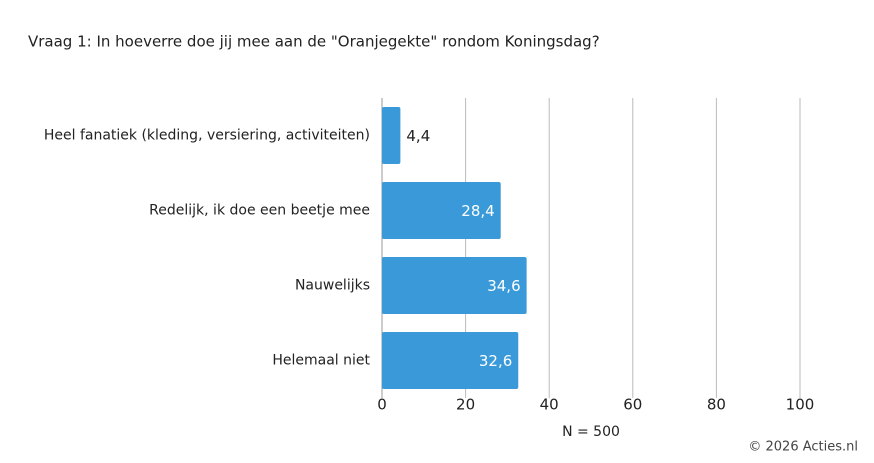 The image size is (874, 463). What do you see at coordinates (549, 405) in the screenshot?
I see `x-tick-label: 40` at bounding box center [549, 405].